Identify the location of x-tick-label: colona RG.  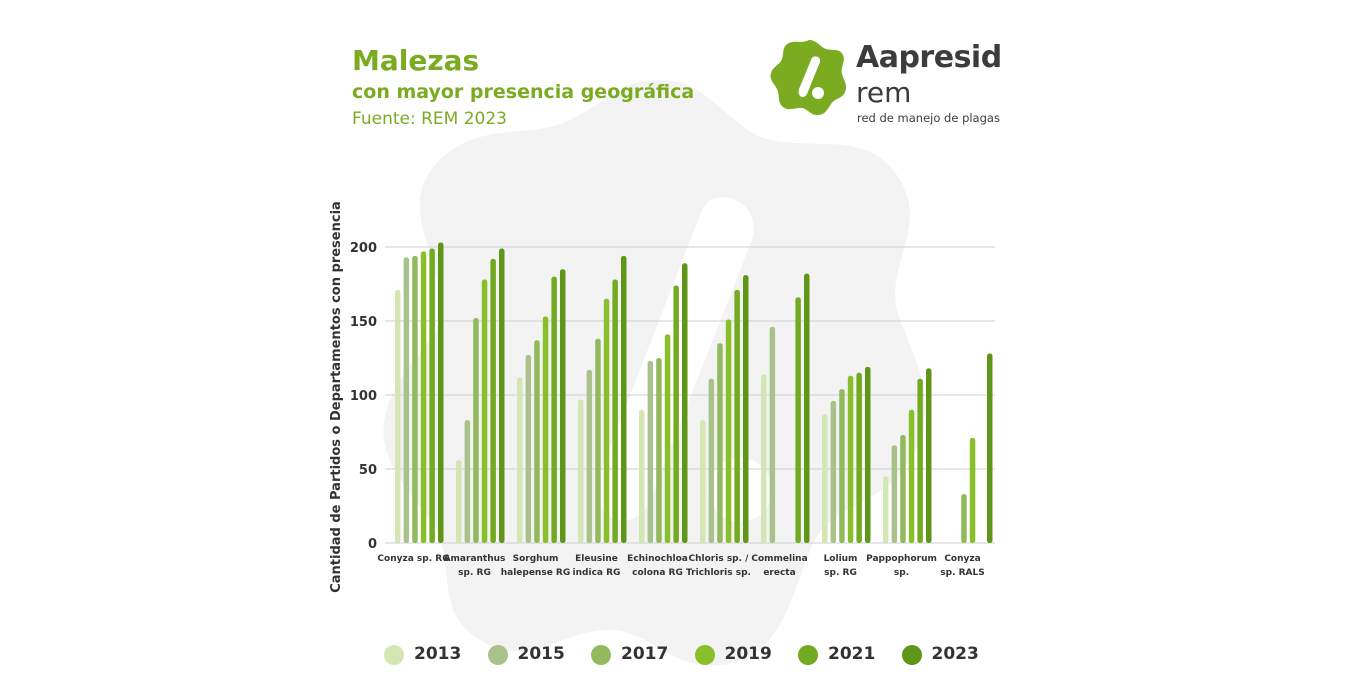
(657, 573).